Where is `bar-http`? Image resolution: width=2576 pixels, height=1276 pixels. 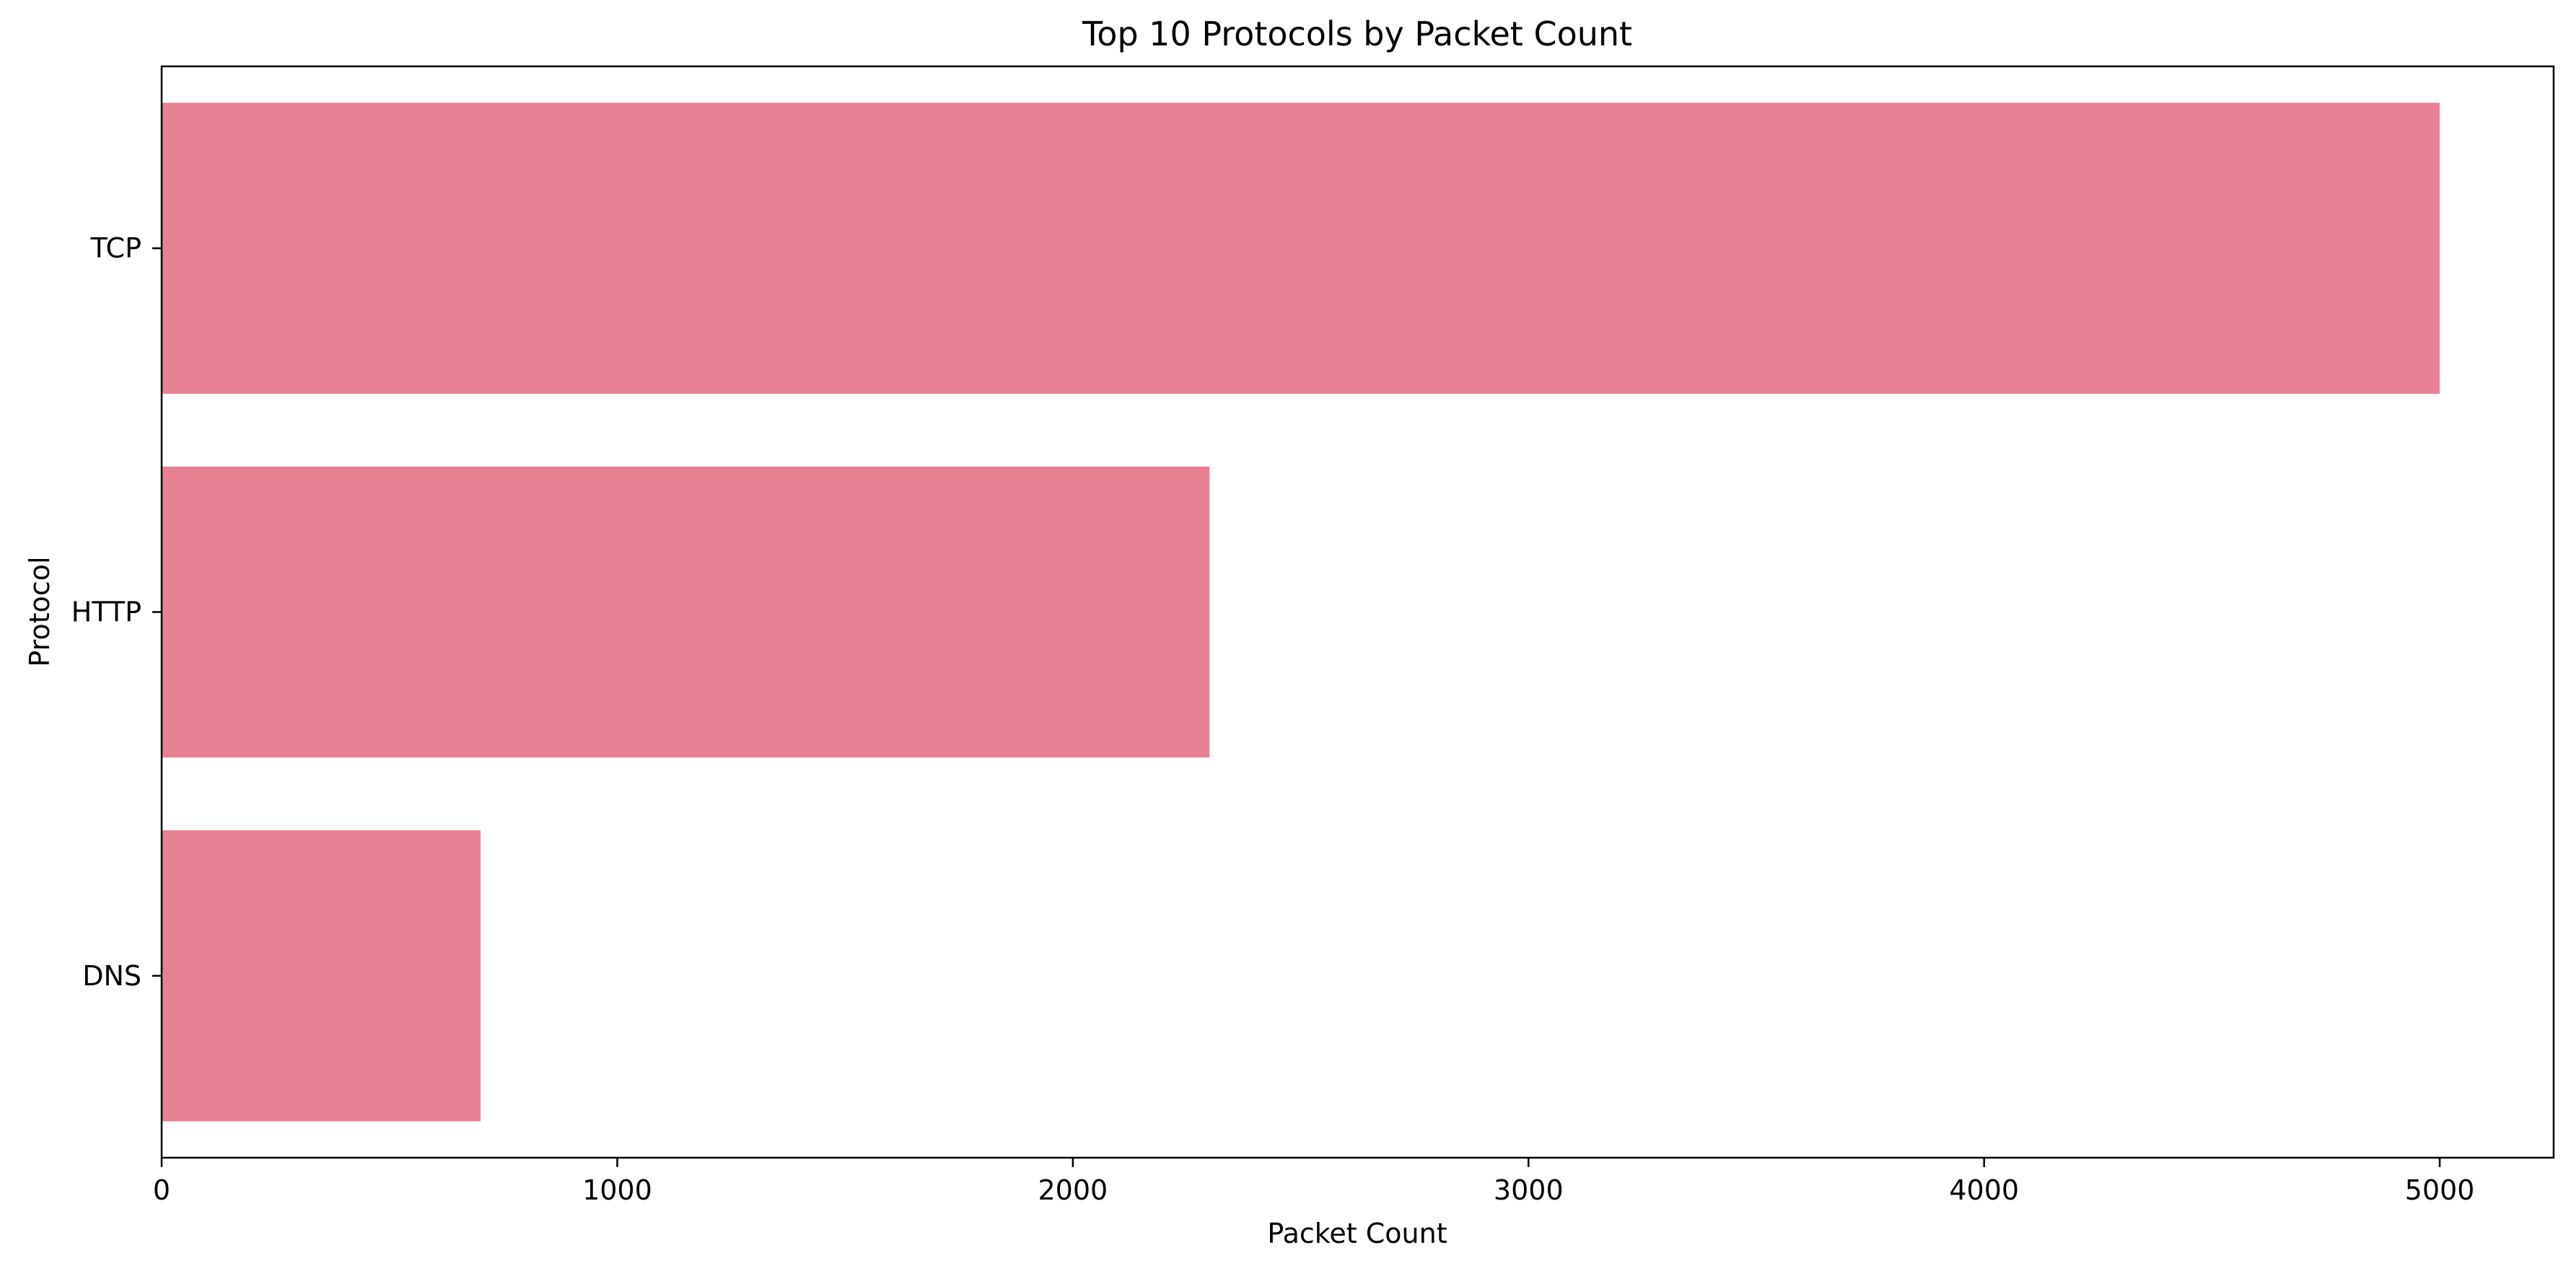
bar-http is located at coordinates (686, 612).